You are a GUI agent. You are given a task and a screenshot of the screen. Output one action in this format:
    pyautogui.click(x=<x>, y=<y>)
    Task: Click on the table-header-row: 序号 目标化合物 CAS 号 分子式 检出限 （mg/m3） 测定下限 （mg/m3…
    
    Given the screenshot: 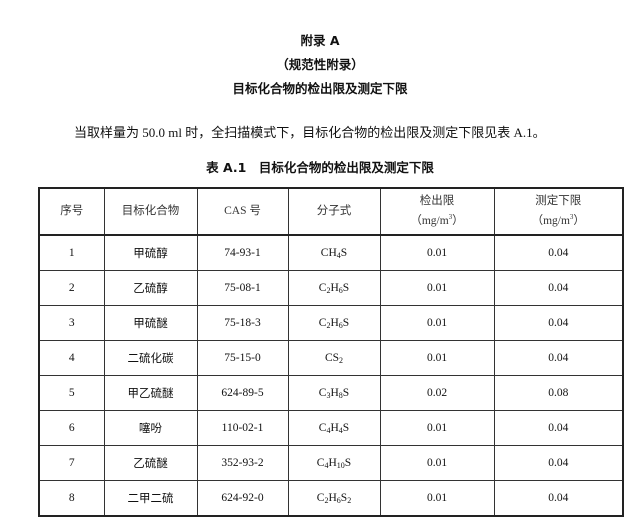 What is the action you would take?
    pyautogui.click(x=331, y=211)
    